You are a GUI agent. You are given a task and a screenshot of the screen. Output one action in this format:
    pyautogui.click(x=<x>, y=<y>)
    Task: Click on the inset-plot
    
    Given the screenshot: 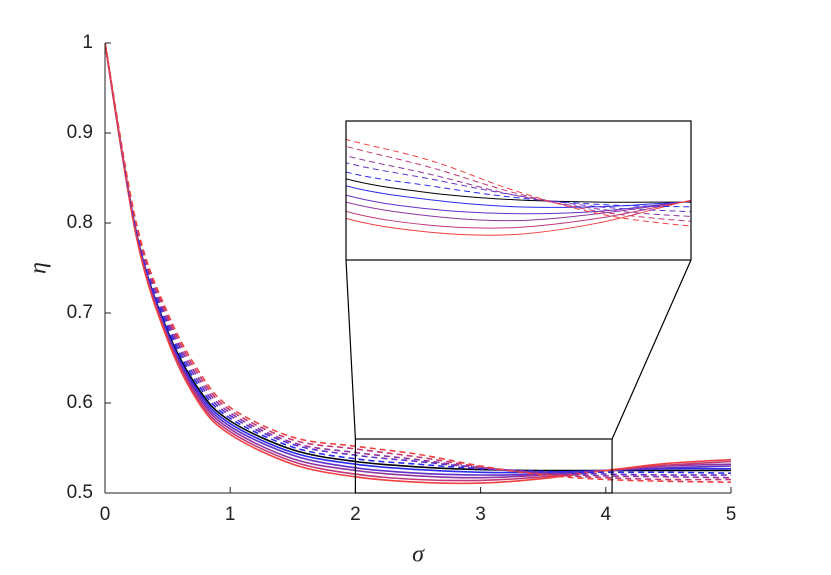 What is the action you would take?
    pyautogui.click(x=518, y=190)
    